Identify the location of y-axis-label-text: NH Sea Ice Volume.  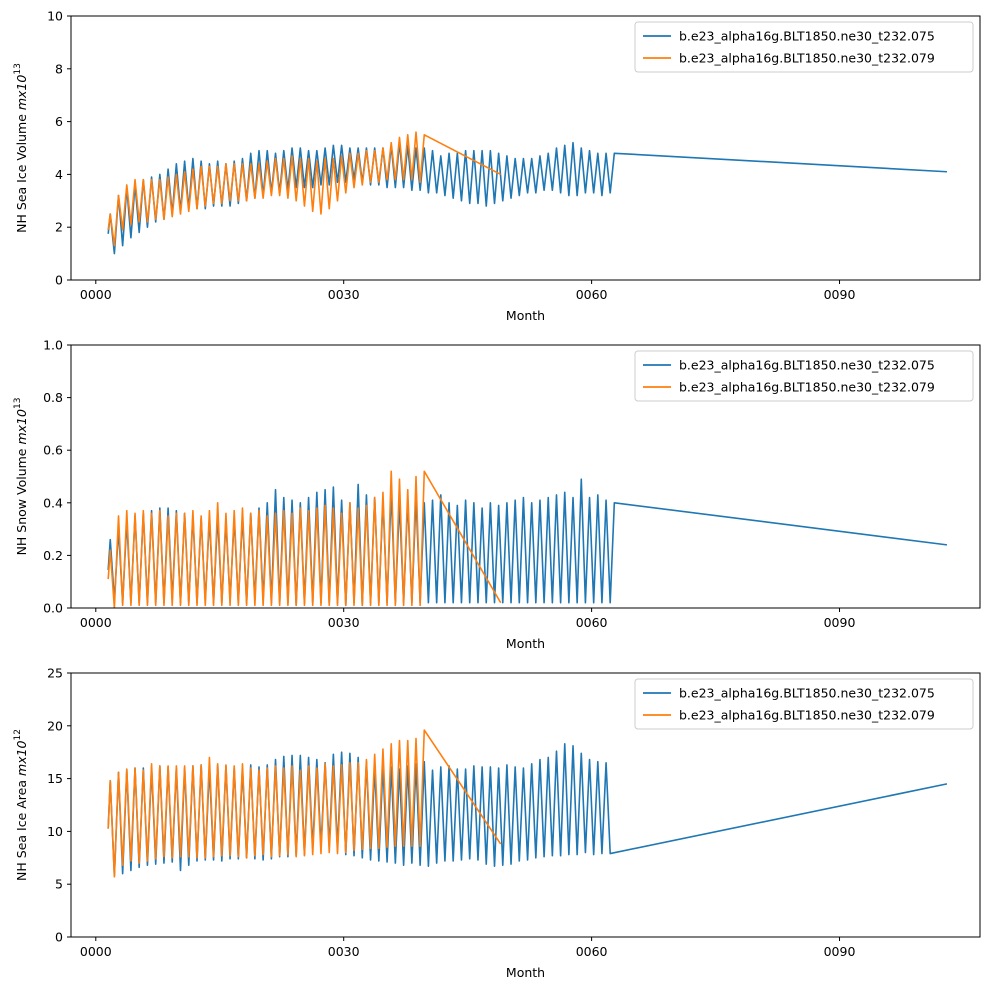
(21, 173).